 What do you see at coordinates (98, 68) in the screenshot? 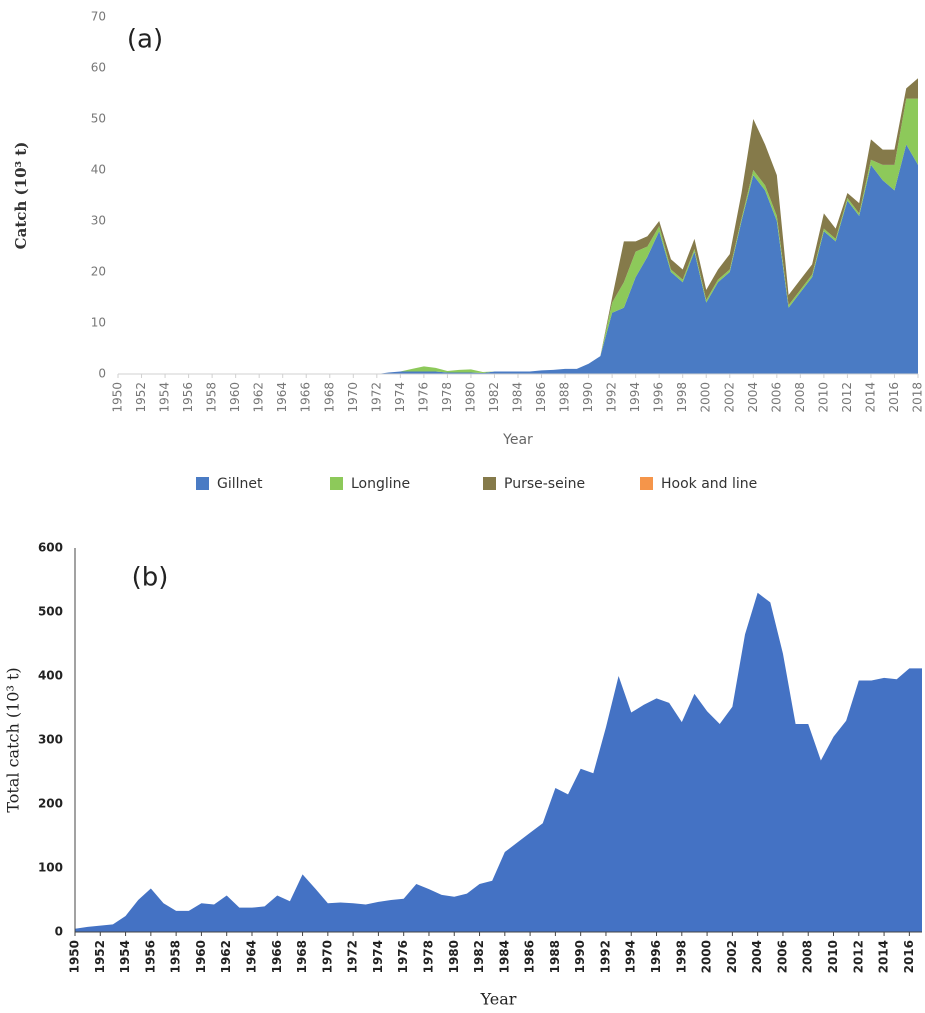
I see `y-tick-label: 60` at bounding box center [98, 68].